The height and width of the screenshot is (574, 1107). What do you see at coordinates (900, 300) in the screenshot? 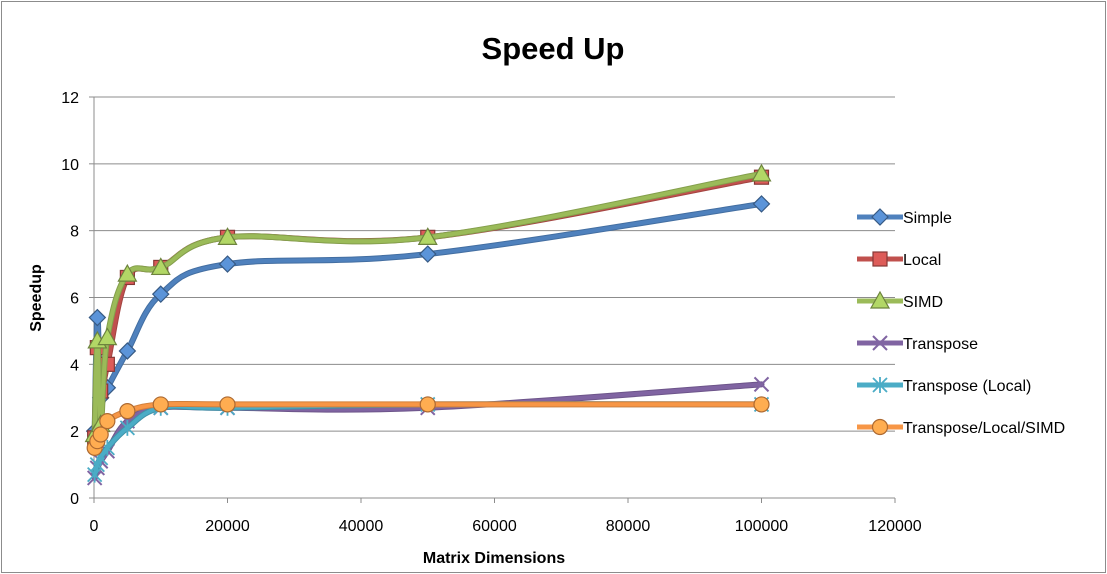
I see `legend-entry-simd: SIMD` at bounding box center [900, 300].